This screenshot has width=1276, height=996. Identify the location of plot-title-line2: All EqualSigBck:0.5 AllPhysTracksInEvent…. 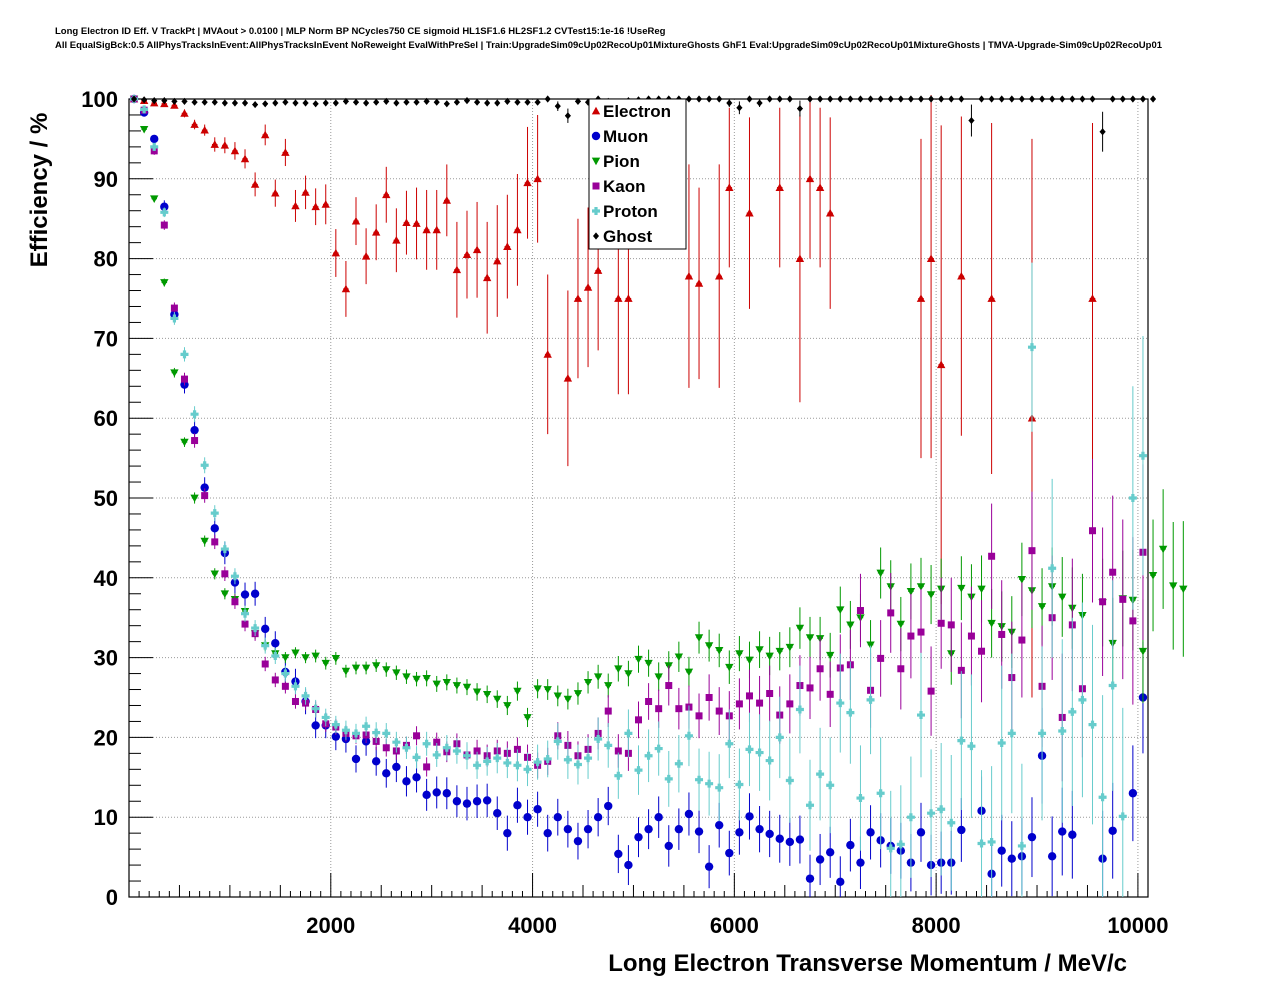
(609, 45).